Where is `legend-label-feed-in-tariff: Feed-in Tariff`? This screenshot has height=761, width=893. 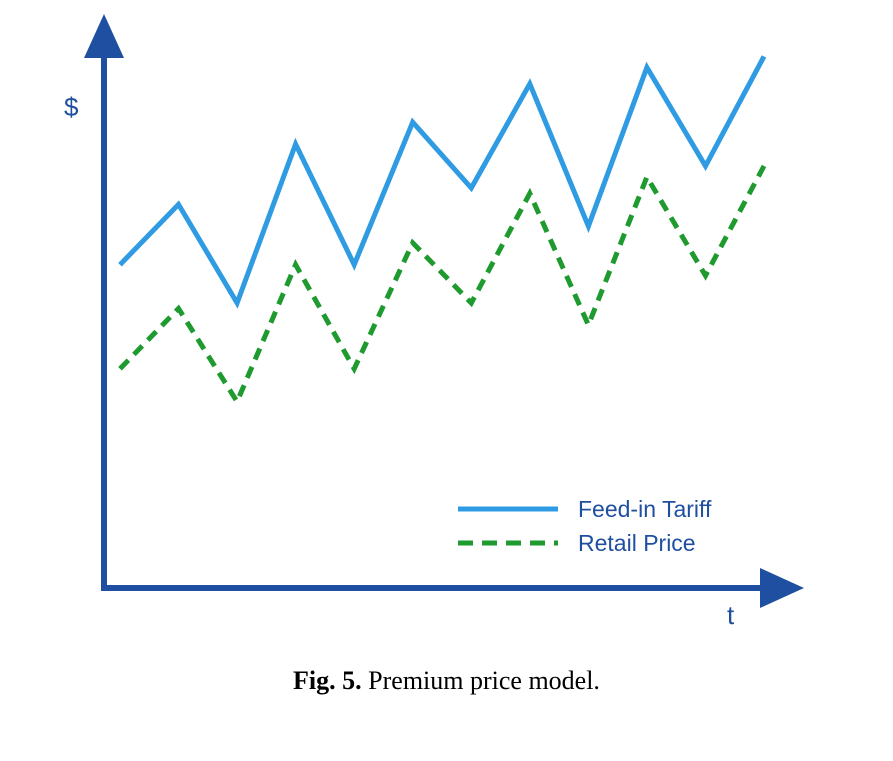
legend-label-feed-in-tariff: Feed-in Tariff is located at coordinates (645, 509).